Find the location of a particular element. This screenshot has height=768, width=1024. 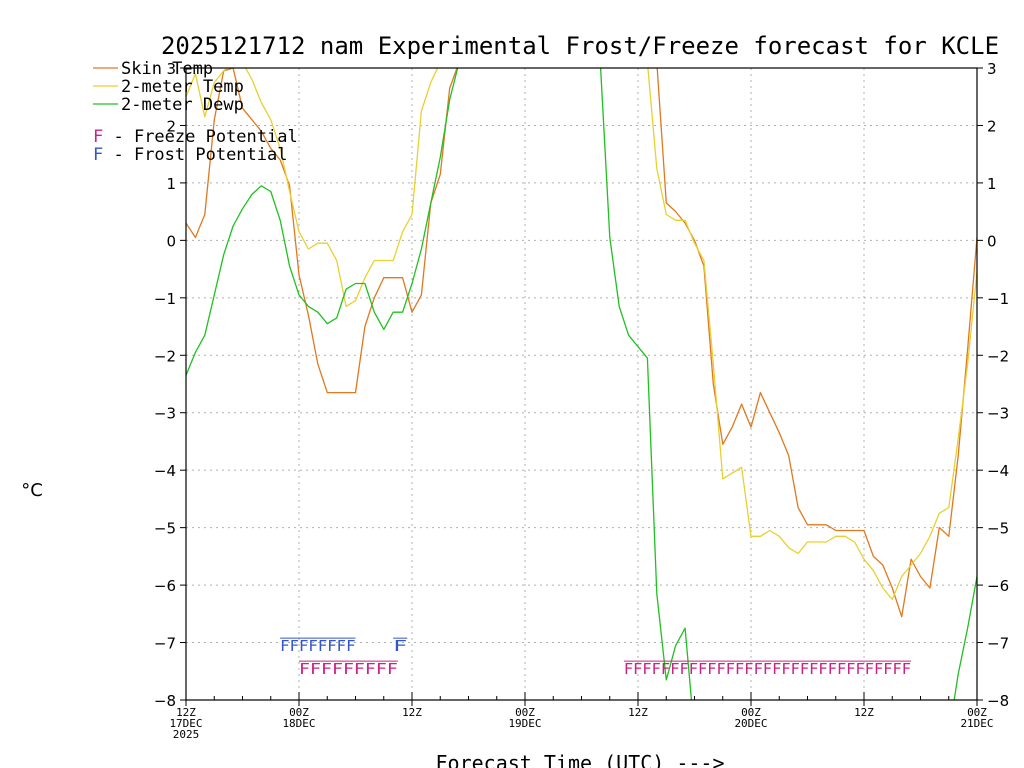

x-tick-label-0-2: 2025 is located at coordinates (186, 734).